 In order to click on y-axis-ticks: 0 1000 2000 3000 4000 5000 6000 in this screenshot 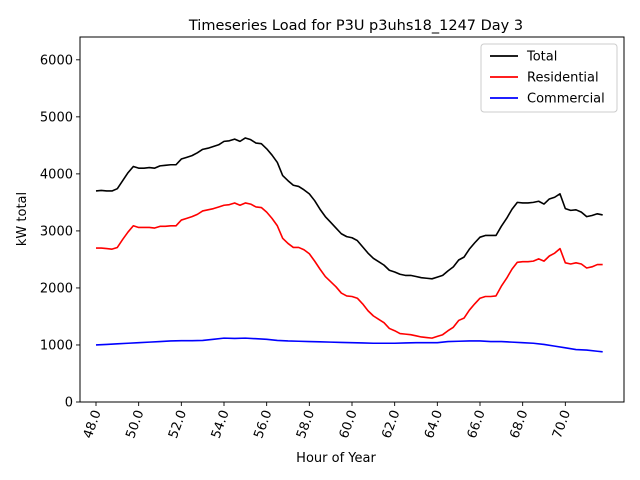, I will do `click(60, 232)`.